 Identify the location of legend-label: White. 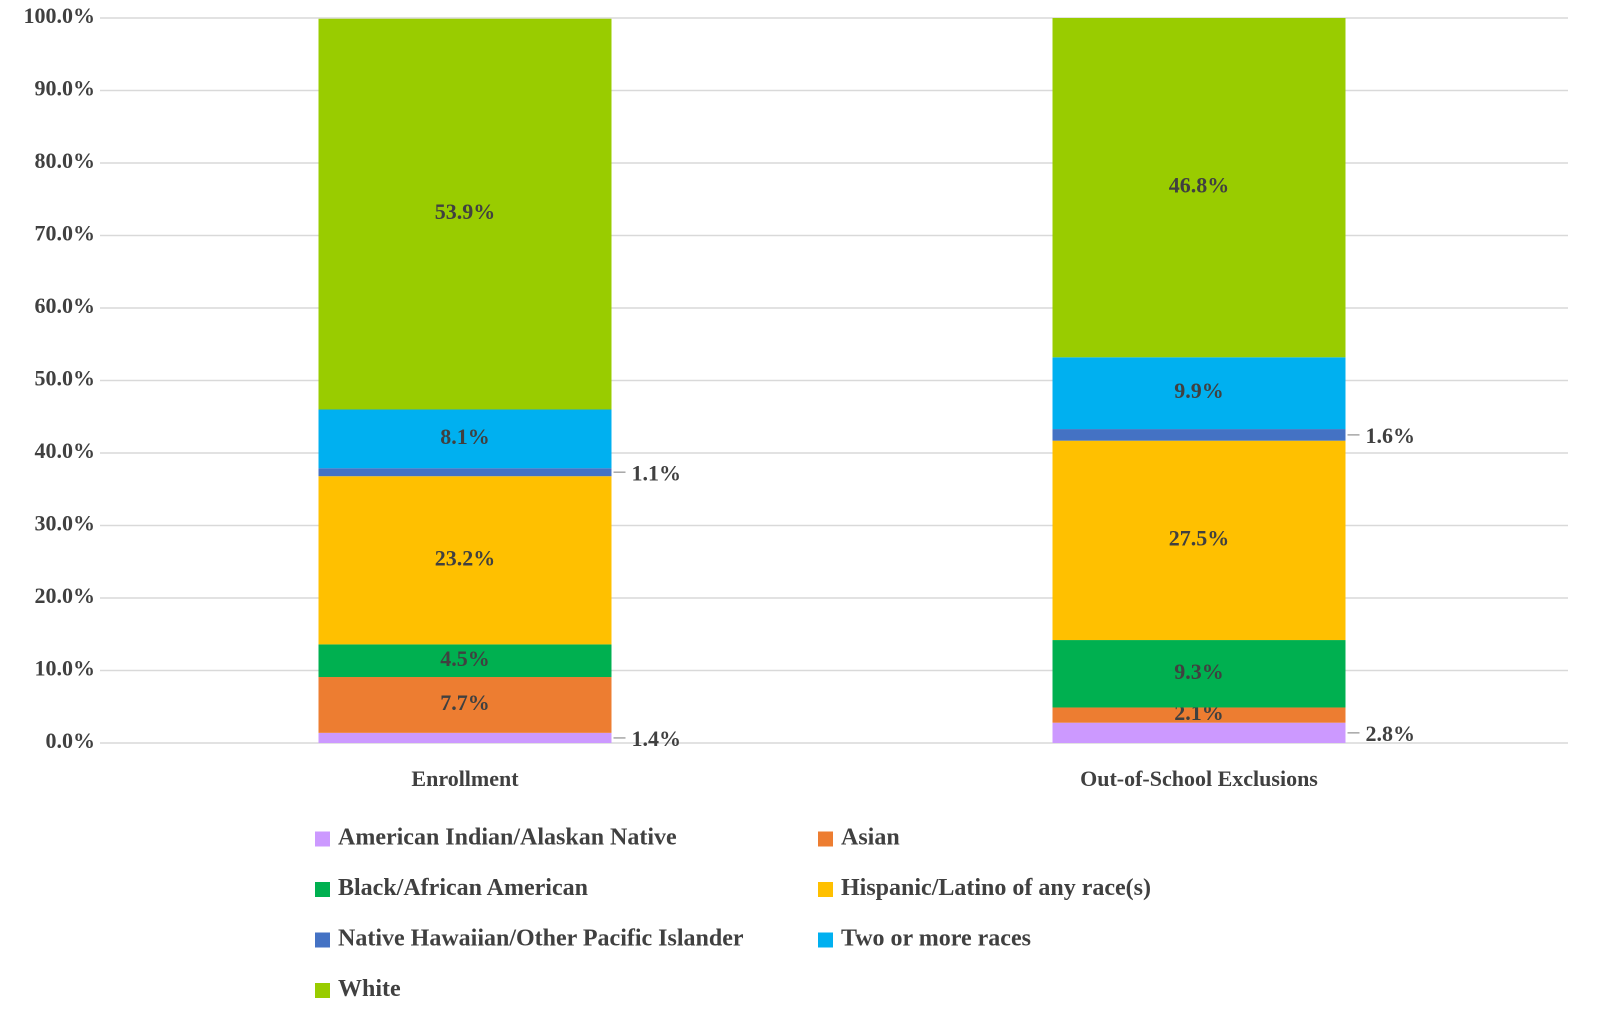
(369, 989).